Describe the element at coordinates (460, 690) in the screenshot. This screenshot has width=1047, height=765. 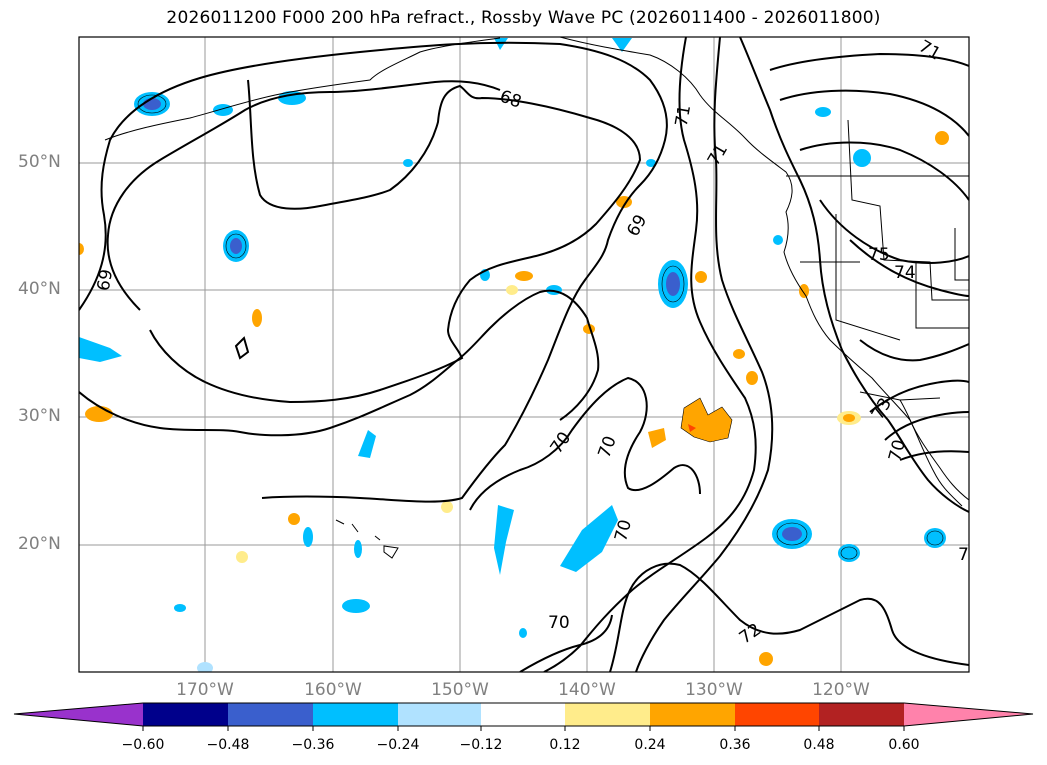
I see `lon-label-150w: 150°W` at that location.